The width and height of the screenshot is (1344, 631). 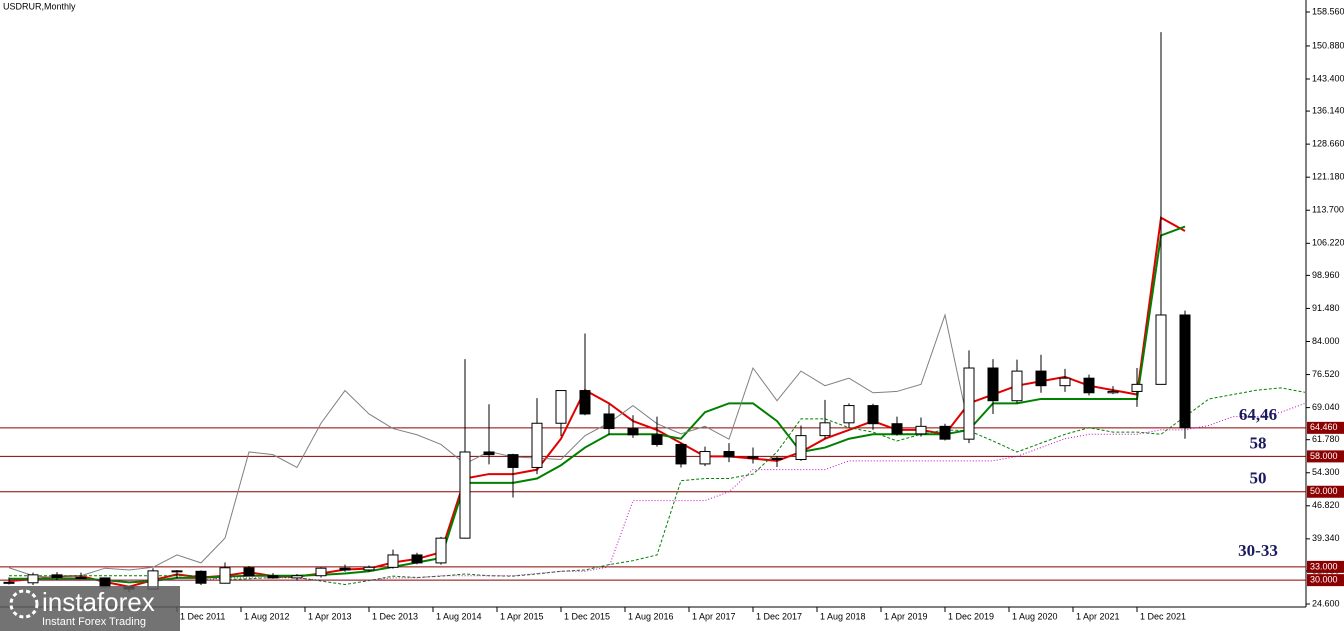 I want to click on chart-title: USDRUR,Monthly, so click(x=39, y=6).